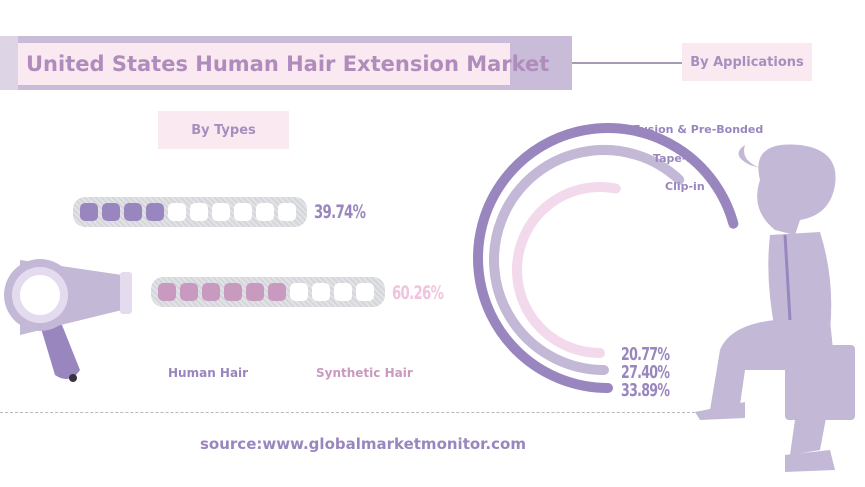  I want to click on divider, so click(350, 412).